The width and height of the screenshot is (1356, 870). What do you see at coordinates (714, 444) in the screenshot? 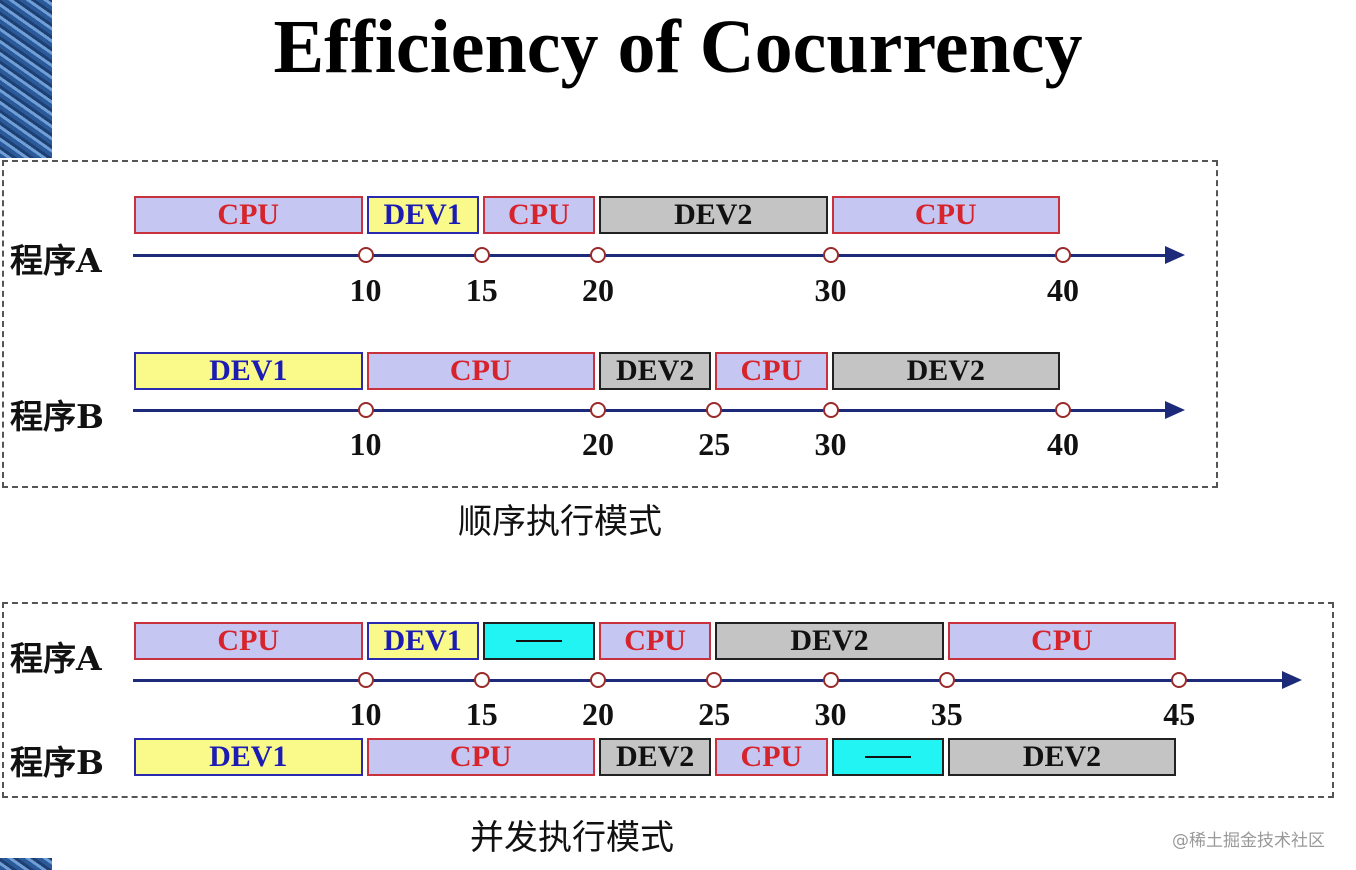
I see `seq-b-tick-label: 25` at bounding box center [714, 444].